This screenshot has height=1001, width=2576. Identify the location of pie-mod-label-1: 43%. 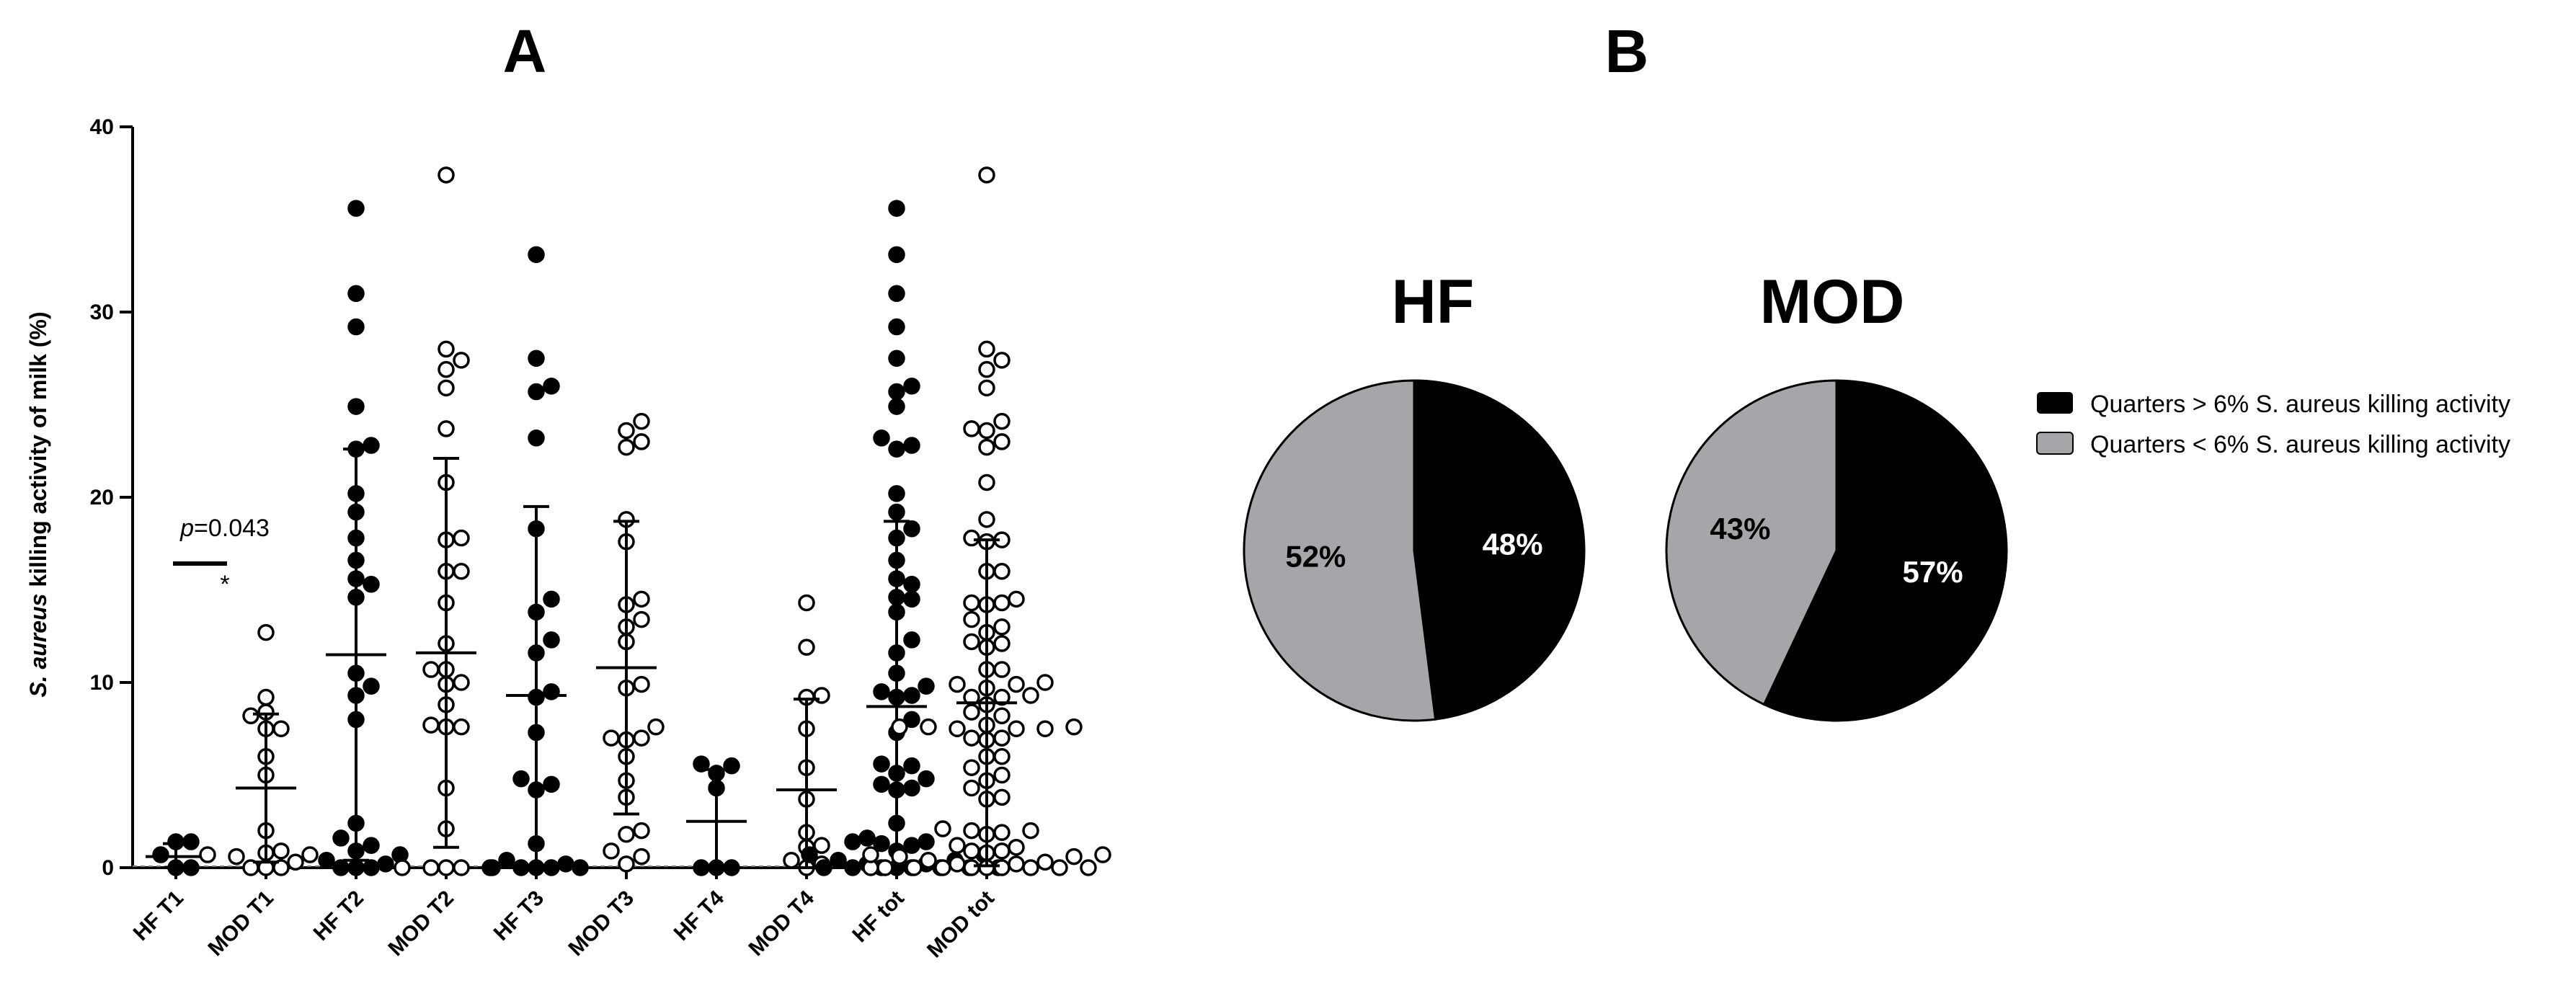
(1740, 529).